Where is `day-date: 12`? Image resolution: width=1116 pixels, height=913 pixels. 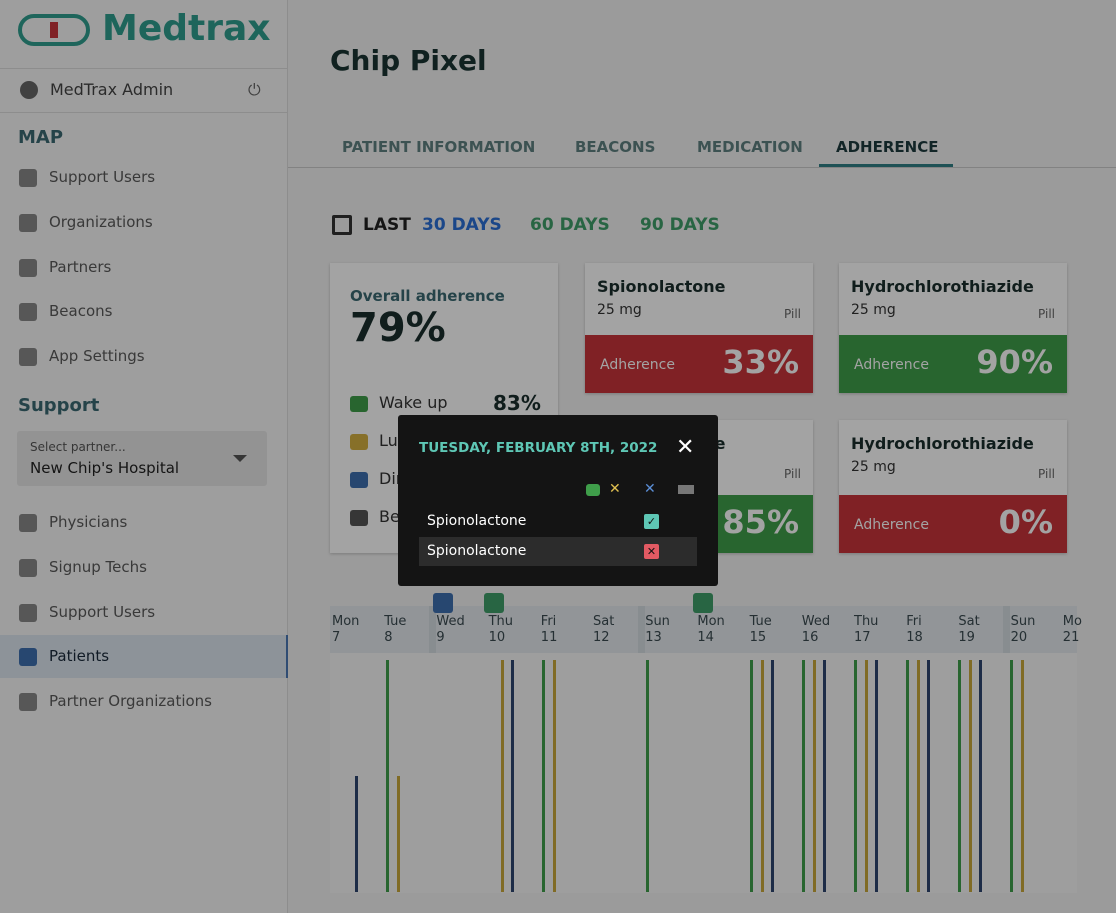 day-date: 12 is located at coordinates (601, 637).